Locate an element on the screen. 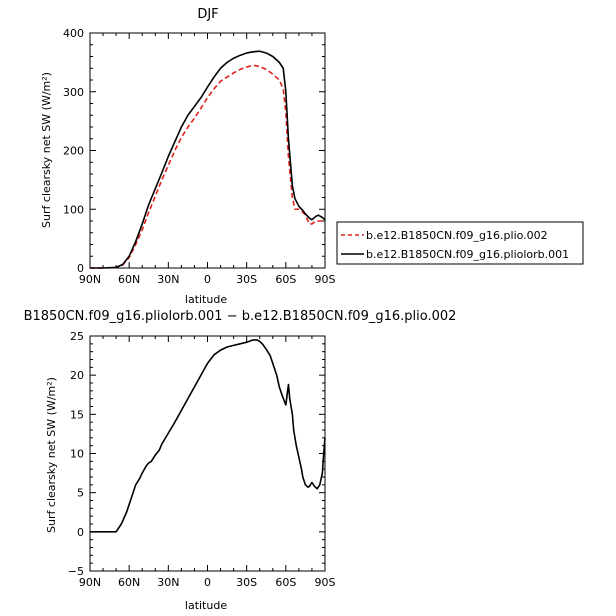 The image size is (616, 616). top-y-tick-label: 100 is located at coordinates (73, 209).